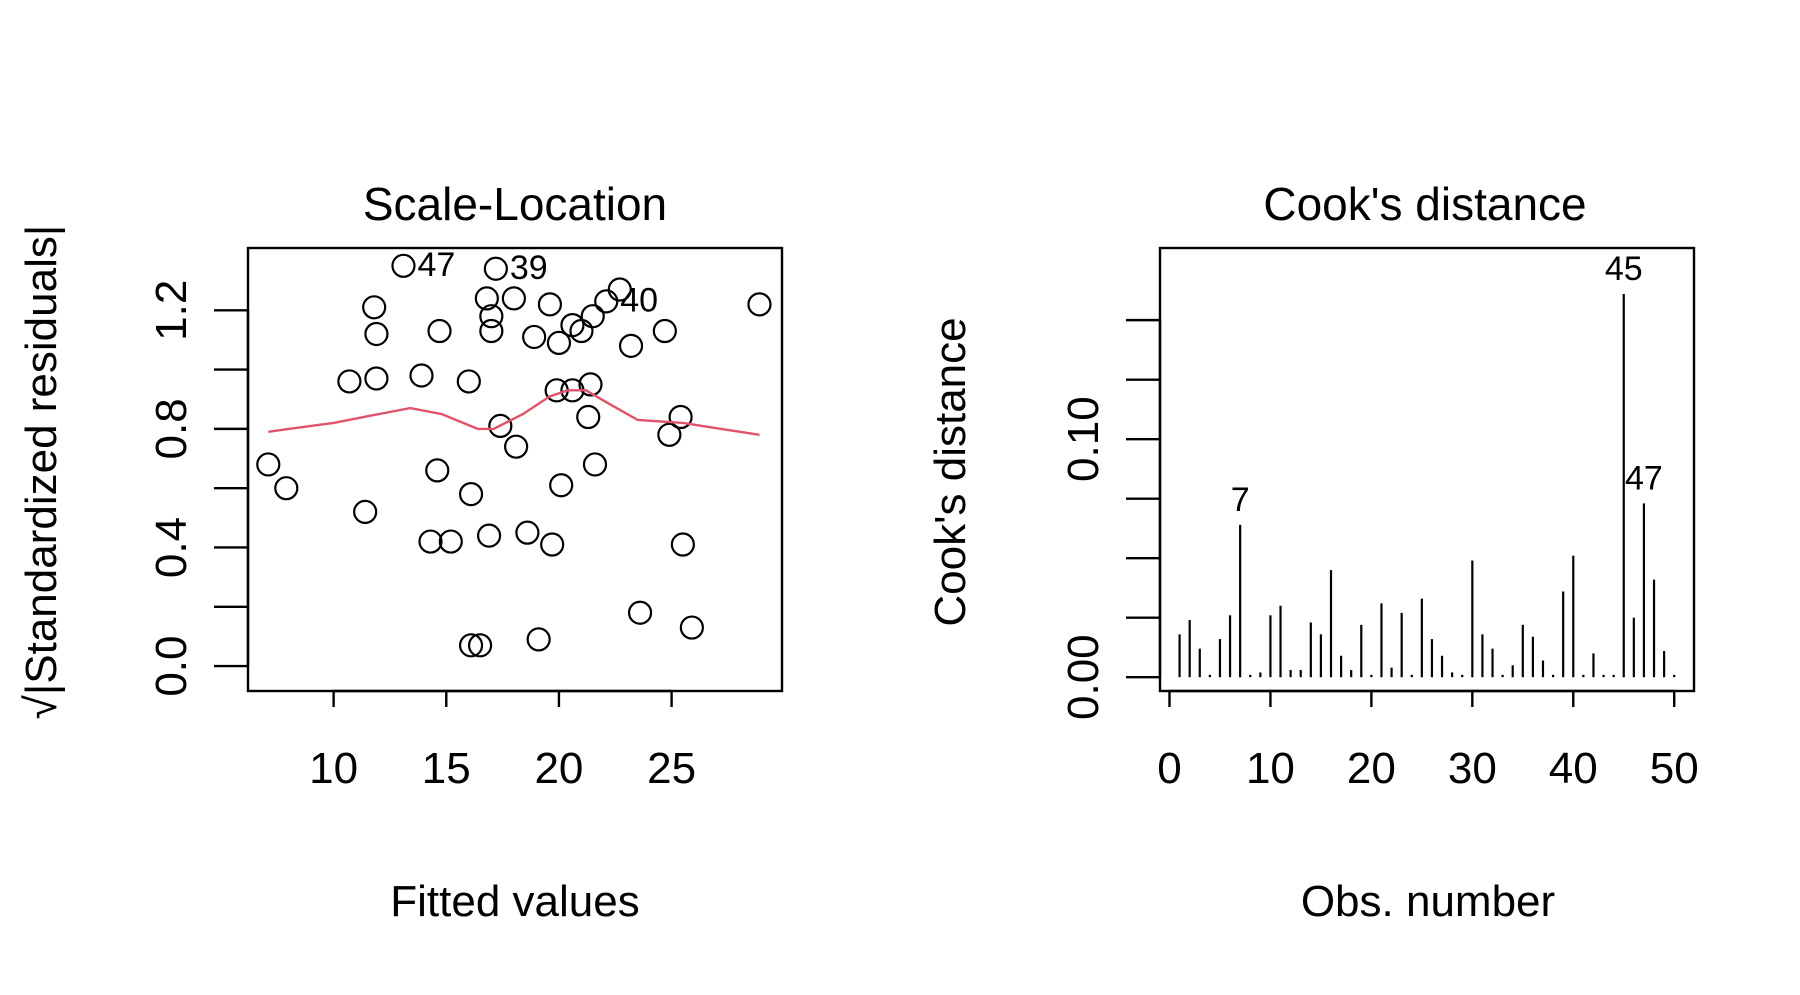 The image size is (1800, 995). Describe the element at coordinates (171, 547) in the screenshot. I see `y-tick-label: 0.4` at that location.